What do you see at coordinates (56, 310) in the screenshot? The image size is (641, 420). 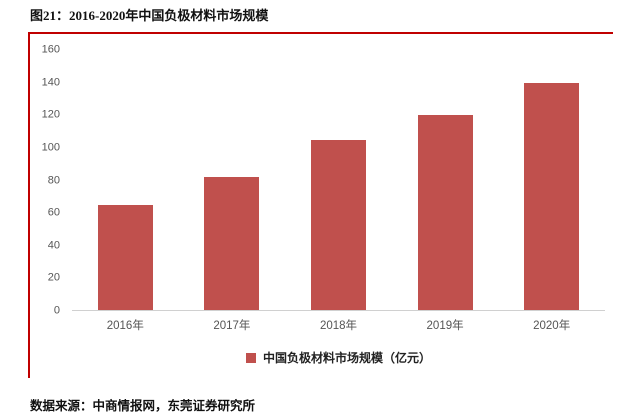 I see `y-axis-tick-label: 0` at bounding box center [56, 310].